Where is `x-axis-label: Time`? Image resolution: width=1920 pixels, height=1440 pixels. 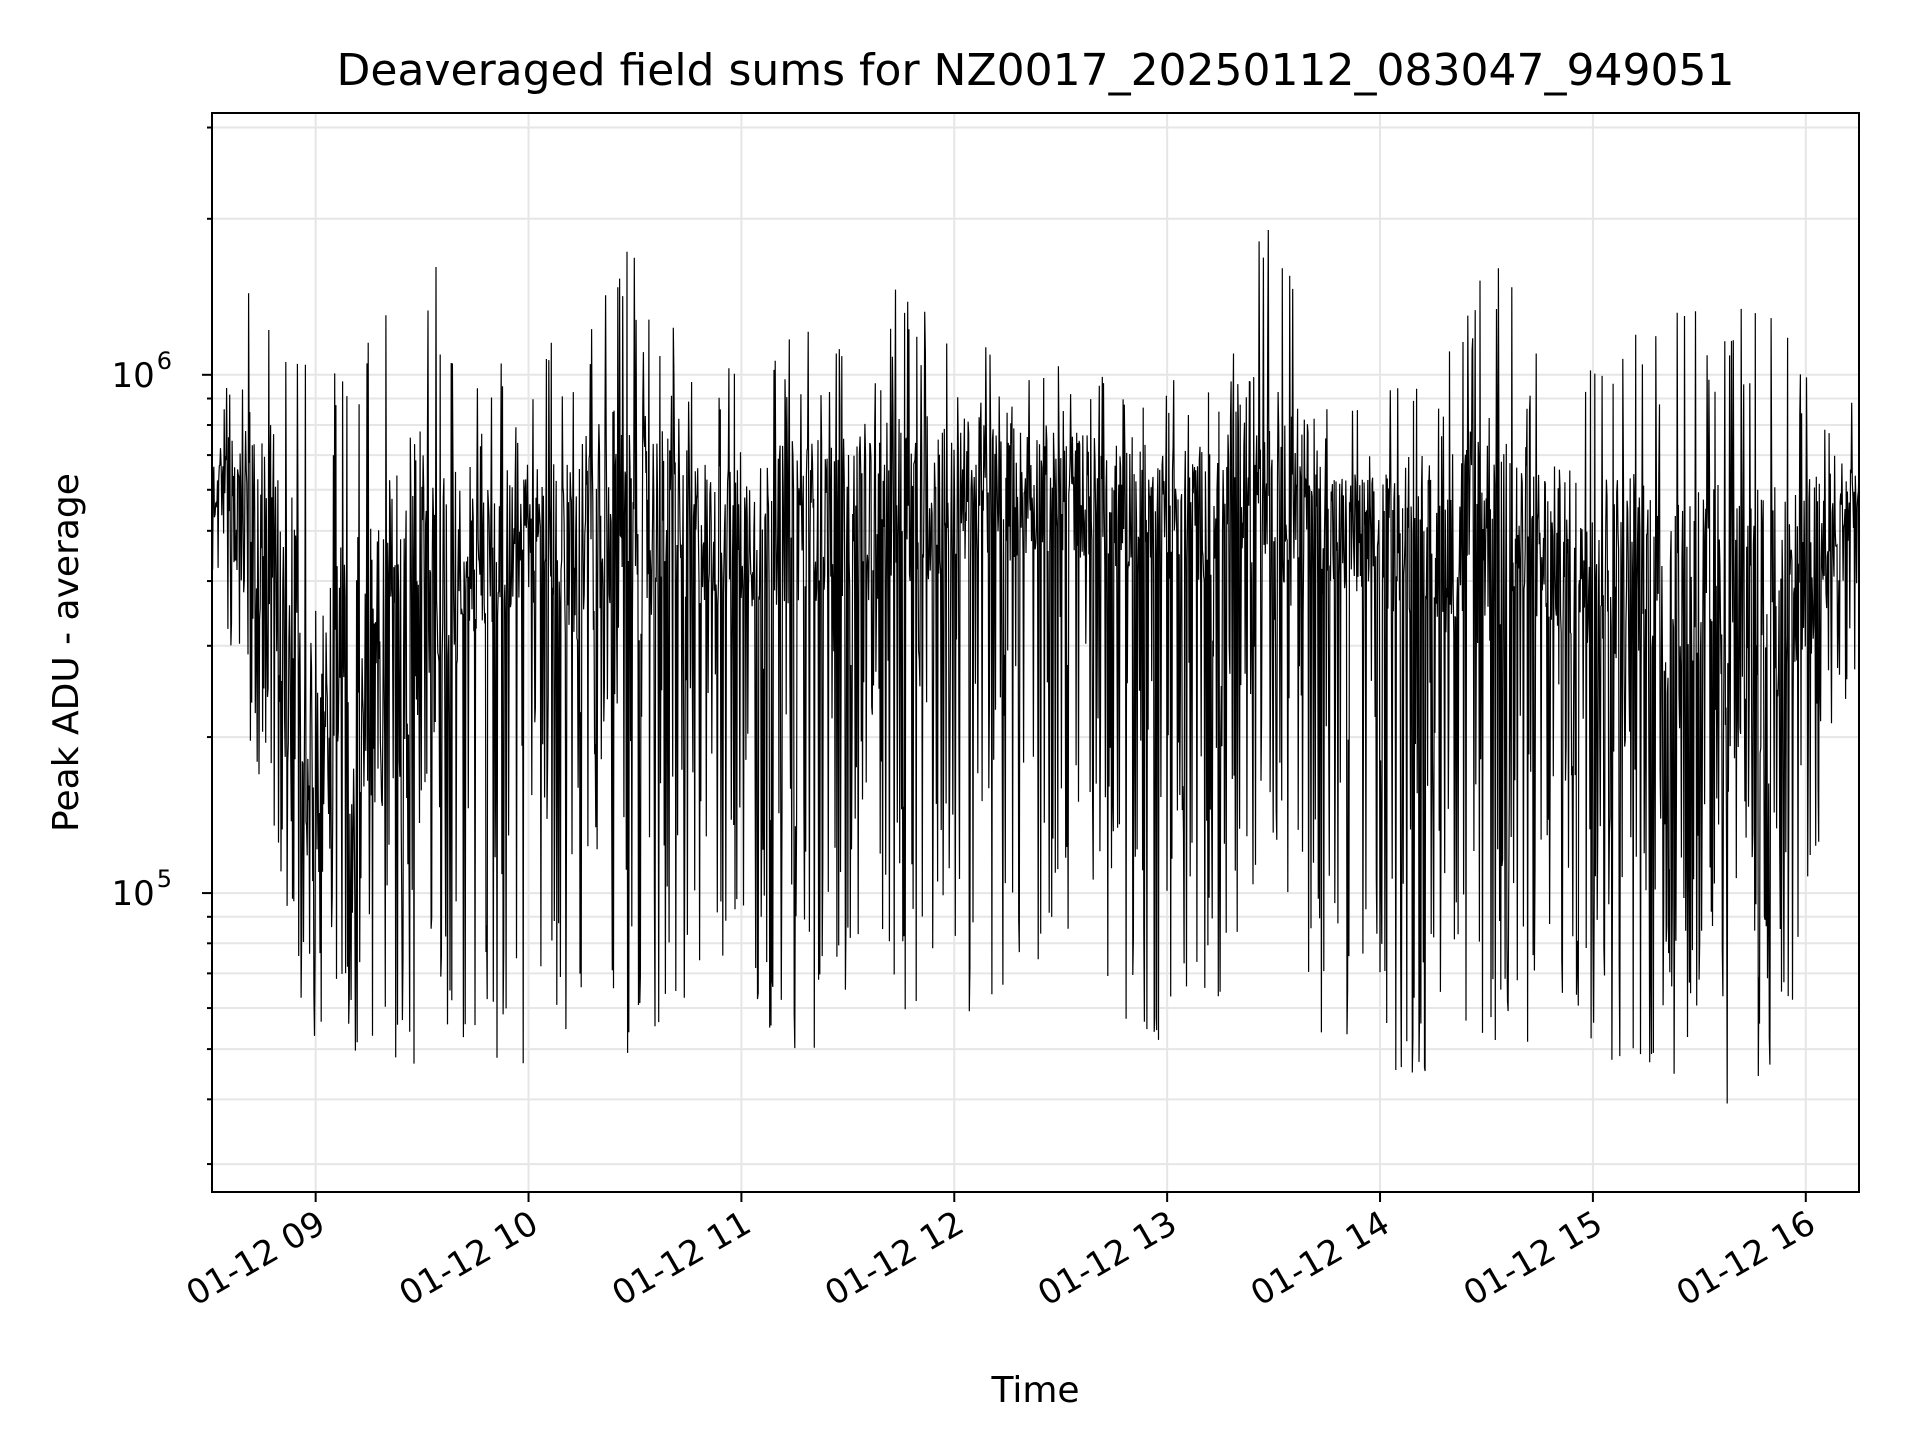
x-axis-label: Time is located at coordinates (1034, 1390).